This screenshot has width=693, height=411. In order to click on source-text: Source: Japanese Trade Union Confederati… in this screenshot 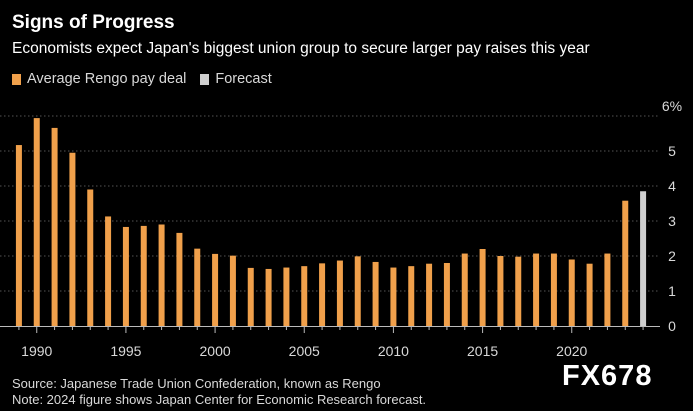, I will do `click(196, 383)`.